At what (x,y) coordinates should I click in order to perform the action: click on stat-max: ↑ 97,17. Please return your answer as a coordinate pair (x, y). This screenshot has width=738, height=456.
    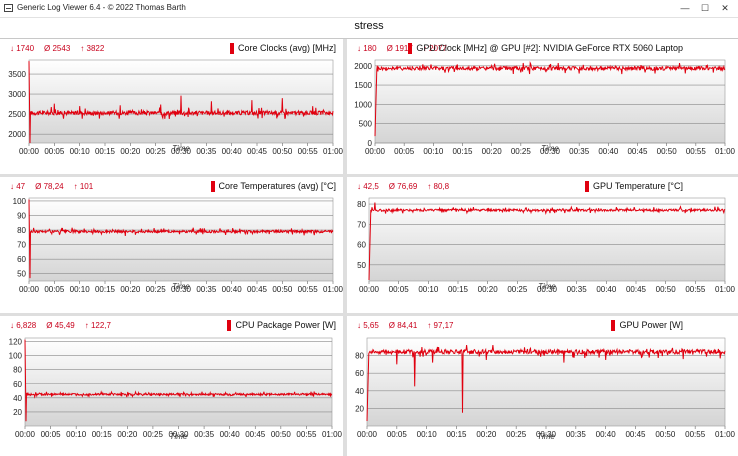
    Looking at the image, I should click on (440, 325).